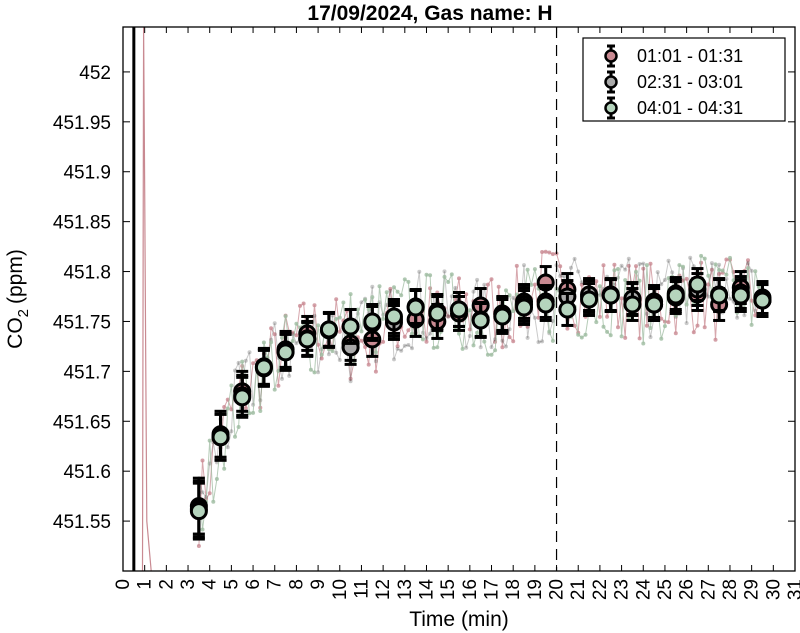  I want to click on x-tick-label: 22, so click(600, 589).